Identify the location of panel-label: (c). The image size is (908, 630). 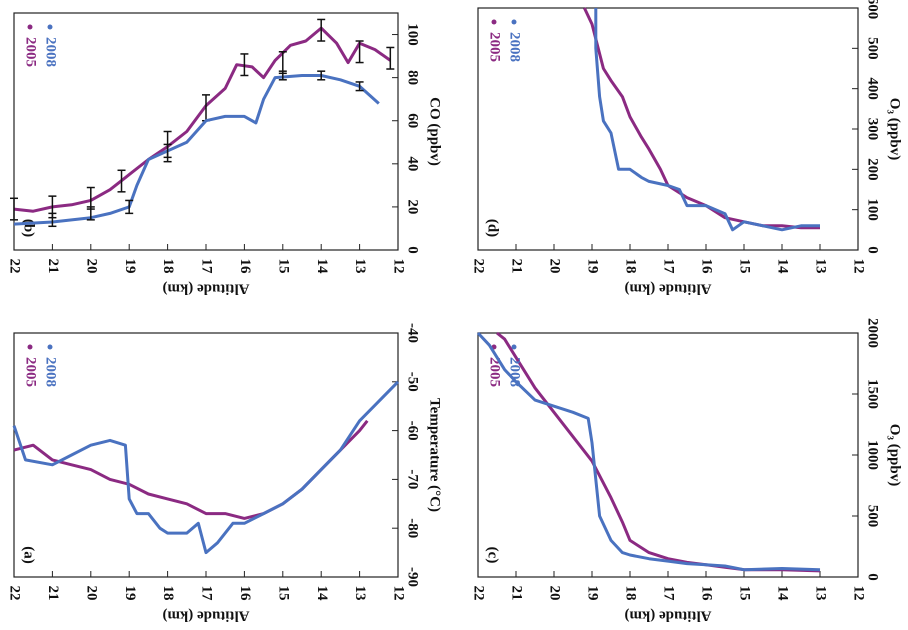
(493, 555).